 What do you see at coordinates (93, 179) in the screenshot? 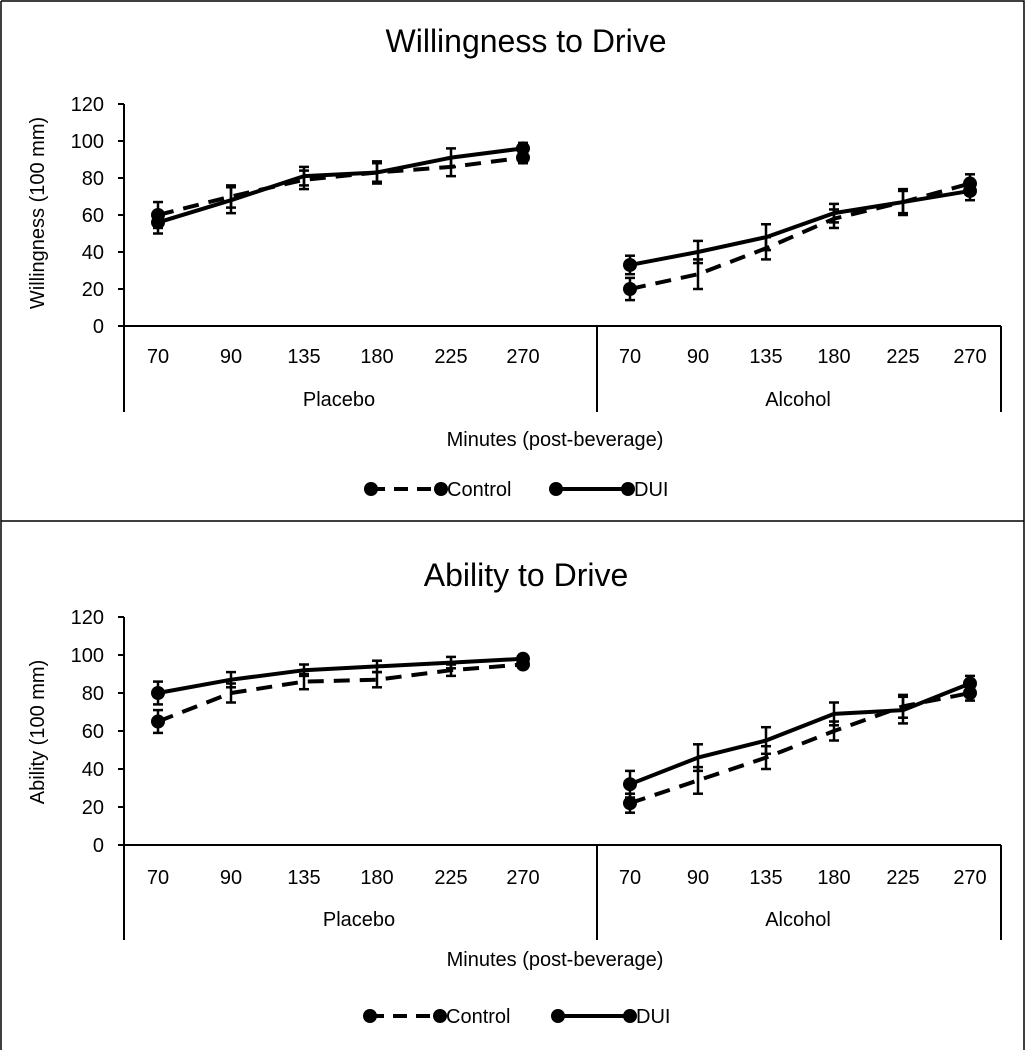
I see `chart-1-y-tick-label: 80` at bounding box center [93, 179].